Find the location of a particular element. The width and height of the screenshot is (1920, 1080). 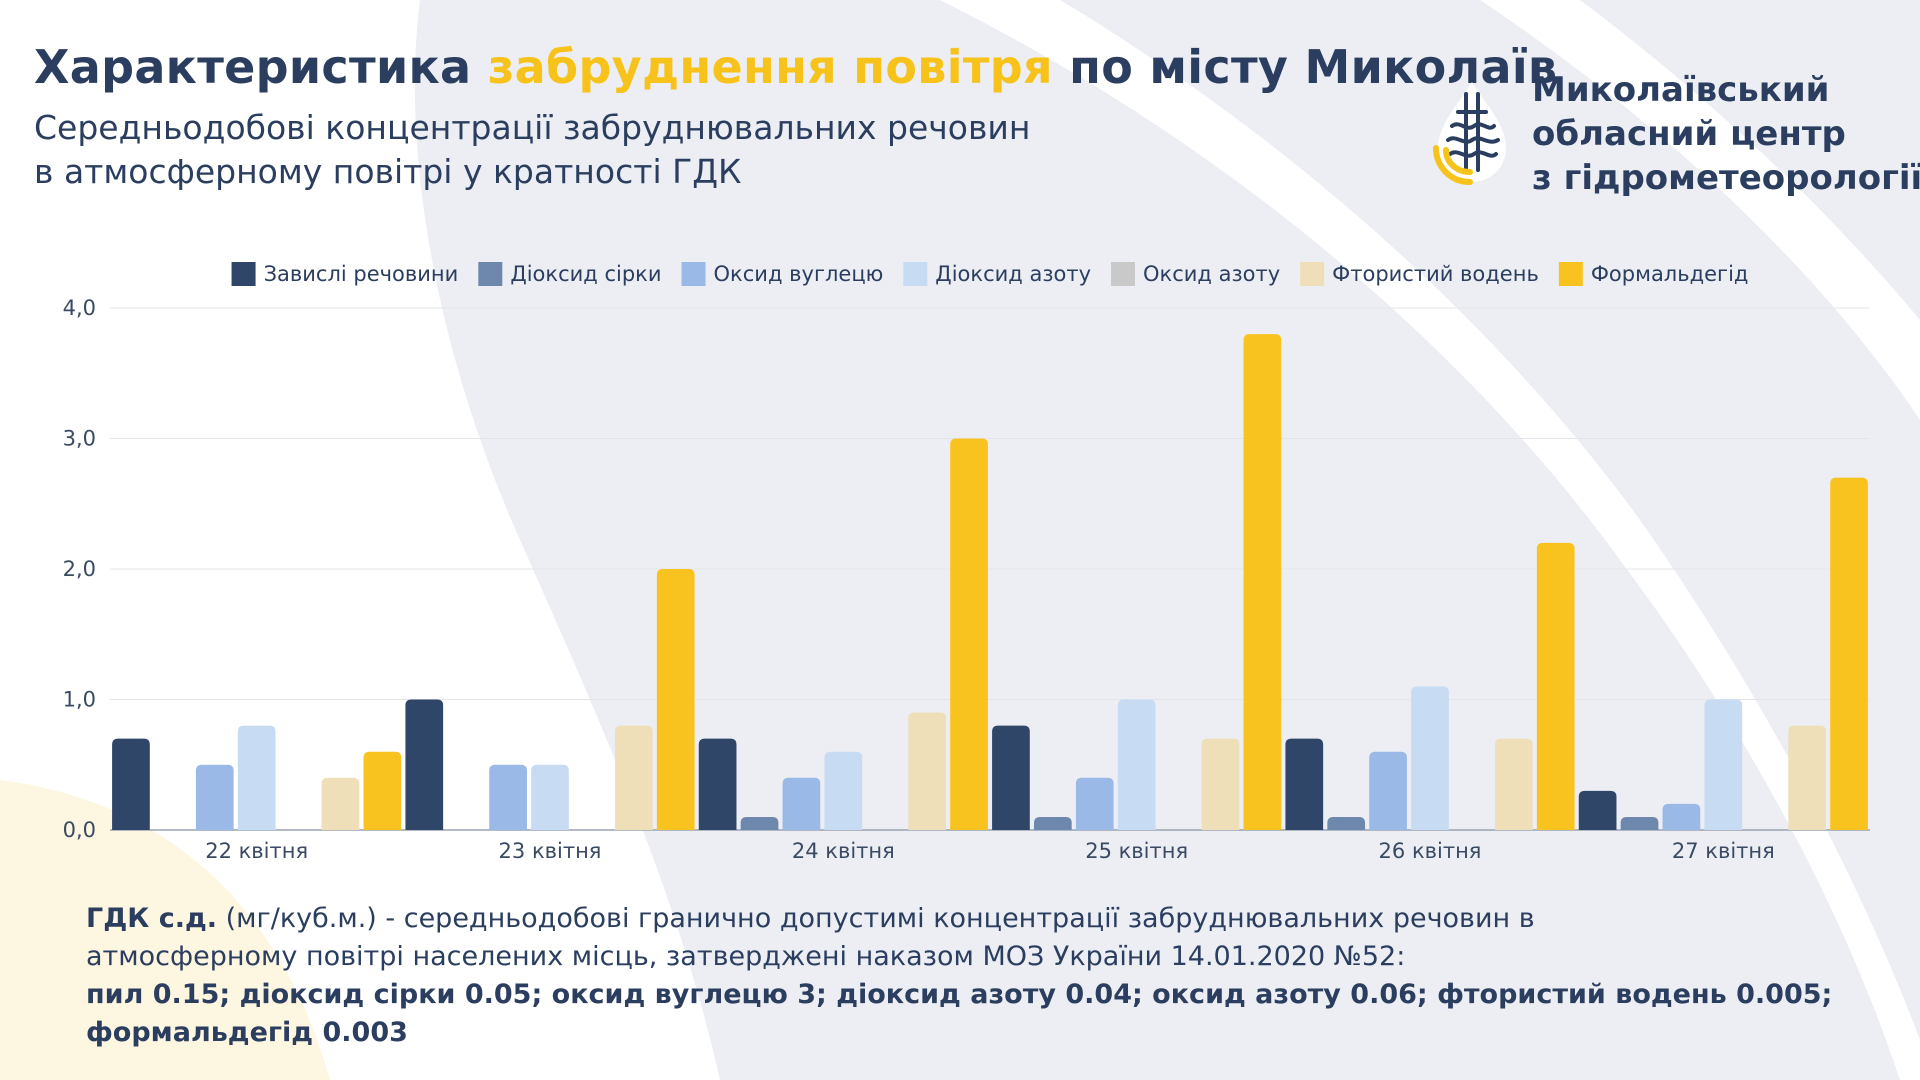

x-tick-label: 27 квітня is located at coordinates (1723, 851).